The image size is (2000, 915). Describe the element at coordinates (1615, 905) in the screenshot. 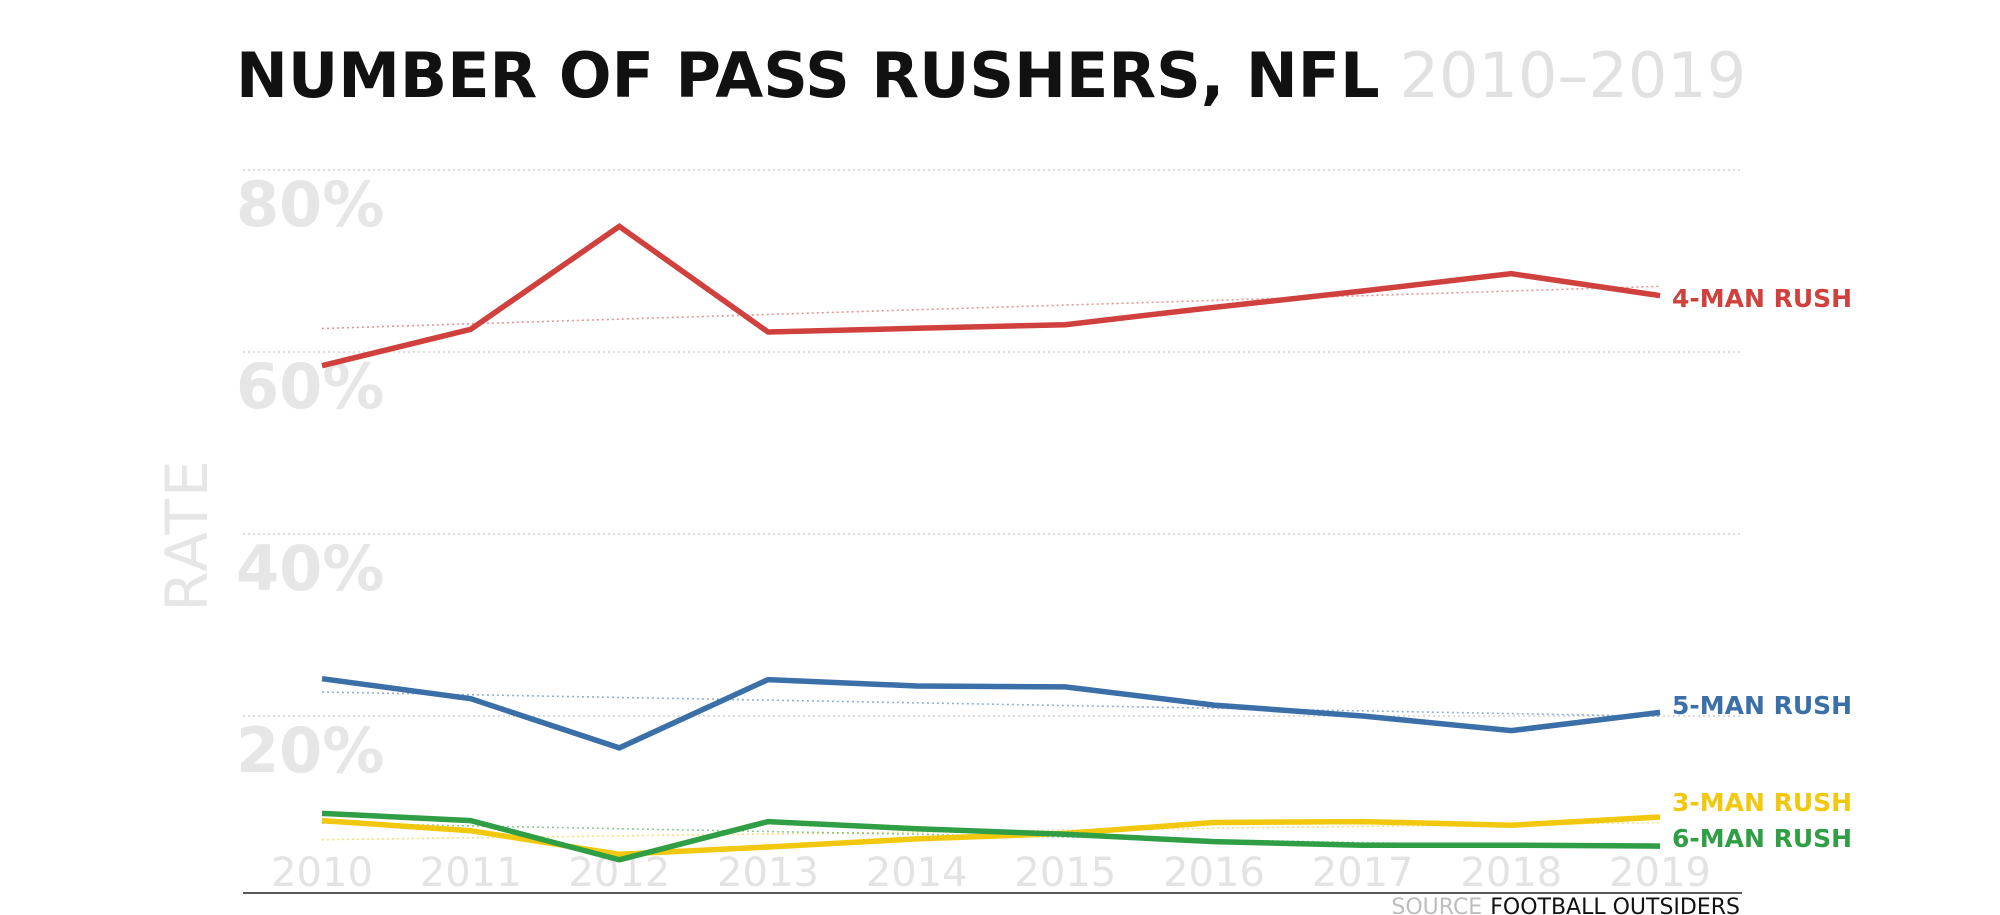

I see `source-name: FOOTBALL OUTSIDERS` at that location.